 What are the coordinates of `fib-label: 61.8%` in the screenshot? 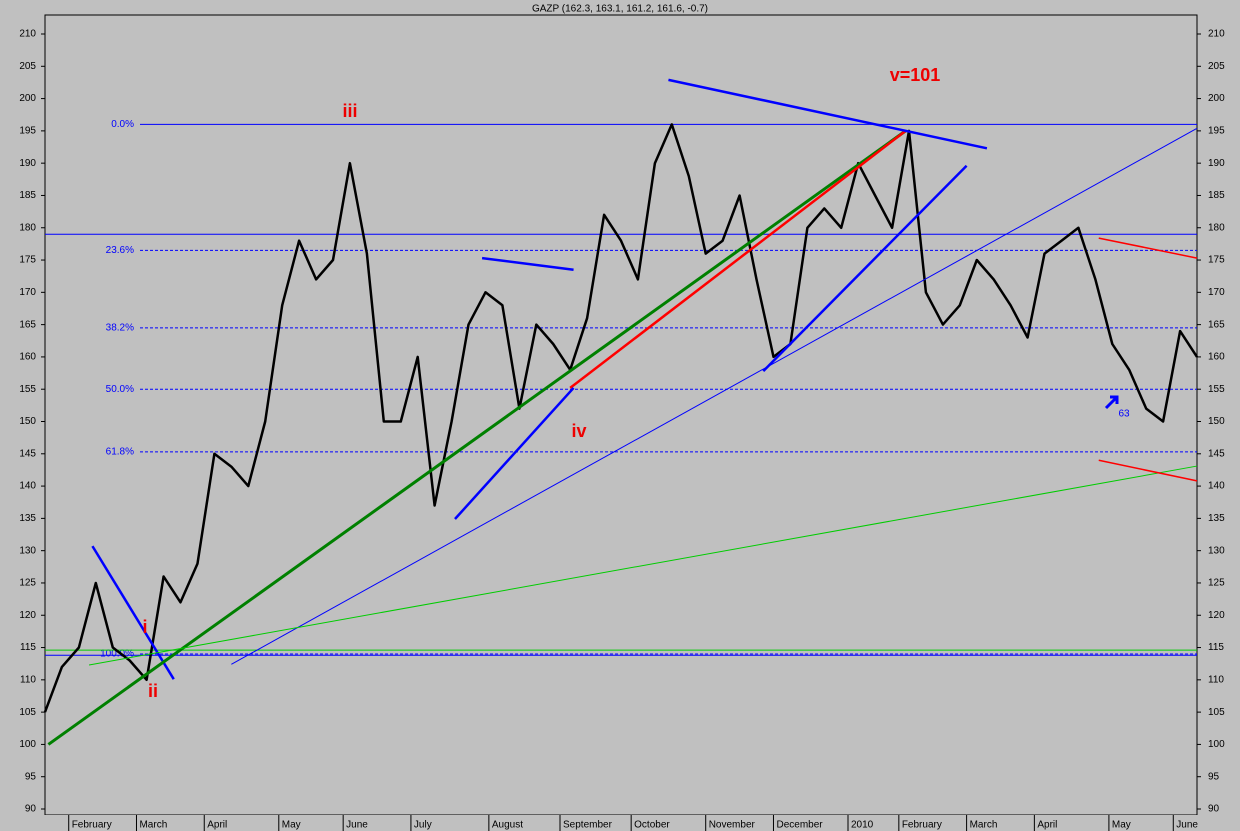 It's located at (120, 451).